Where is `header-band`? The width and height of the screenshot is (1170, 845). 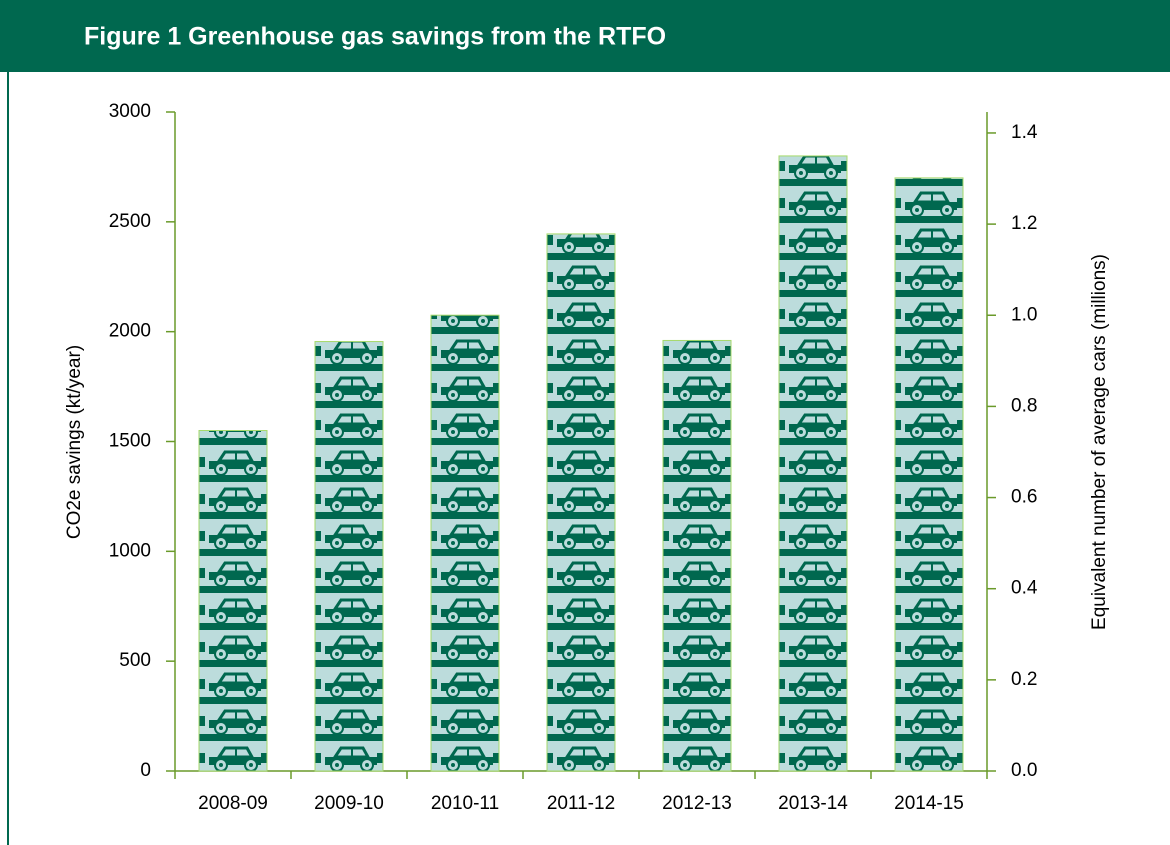
header-band is located at coordinates (585, 36).